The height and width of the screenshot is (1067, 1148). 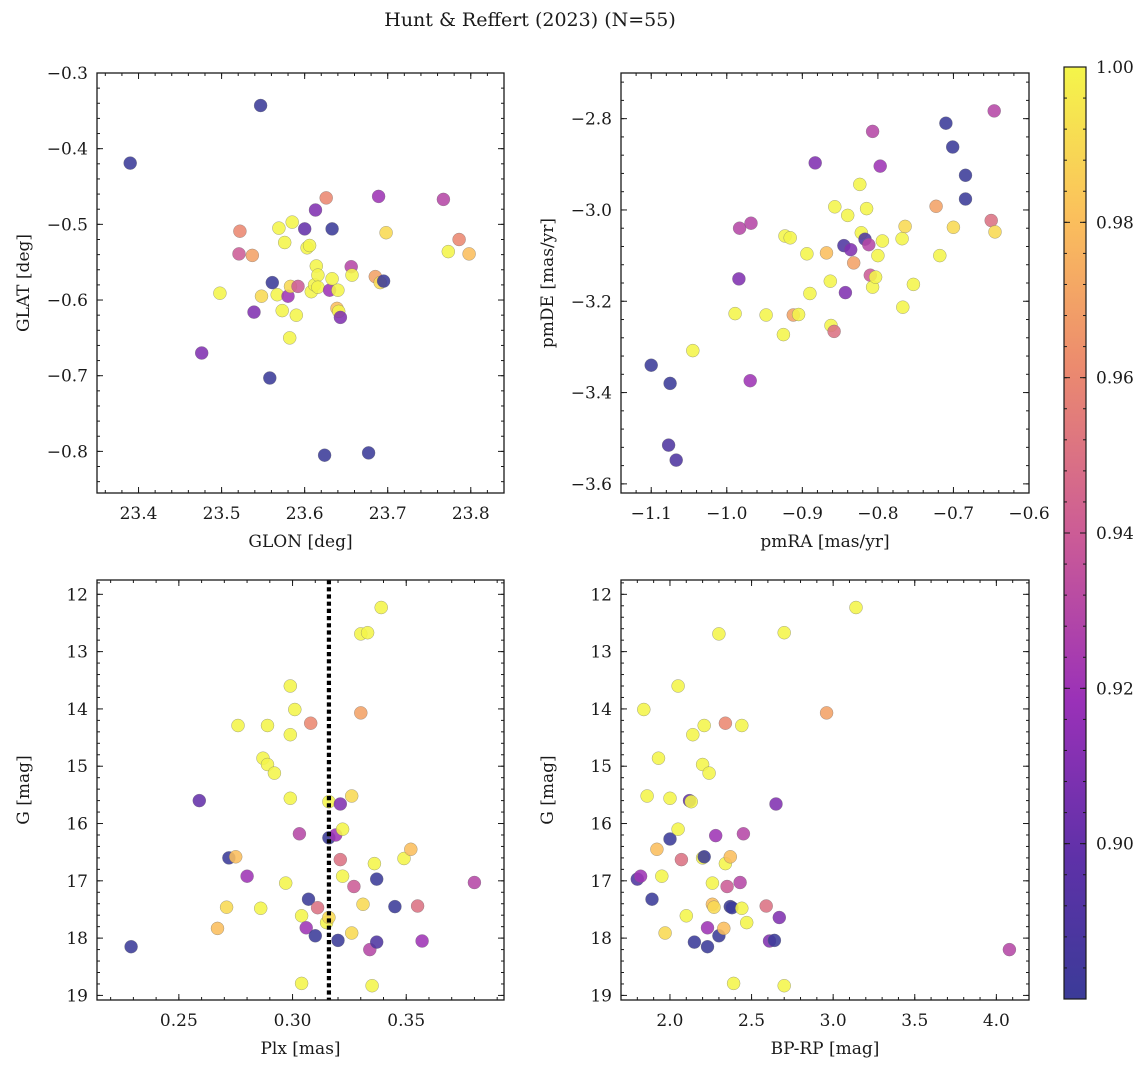 I want to click on y-tick-label: 17, so click(x=601, y=882).